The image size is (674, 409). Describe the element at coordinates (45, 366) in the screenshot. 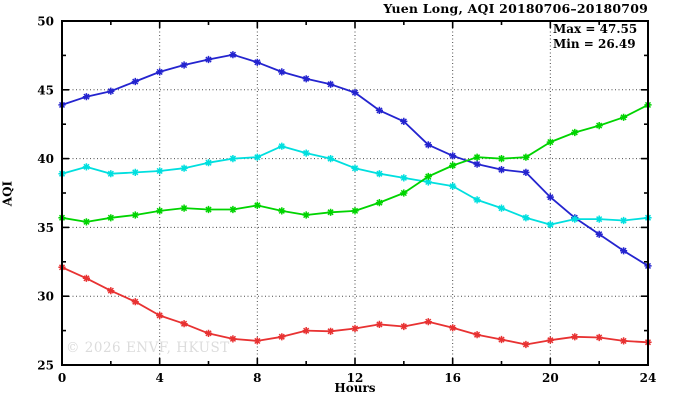

I see `y-tick-label: 25` at that location.